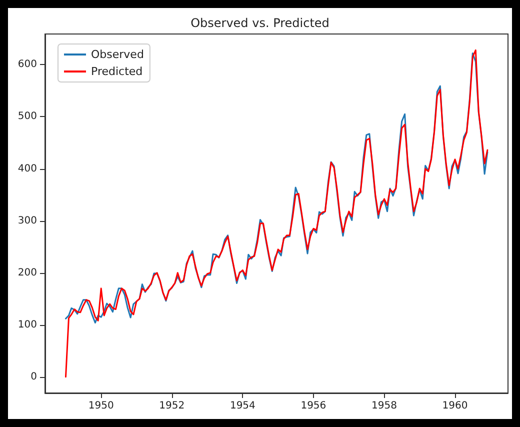 The height and width of the screenshot is (427, 520). I want to click on y-tick-label: 400, so click(27, 168).